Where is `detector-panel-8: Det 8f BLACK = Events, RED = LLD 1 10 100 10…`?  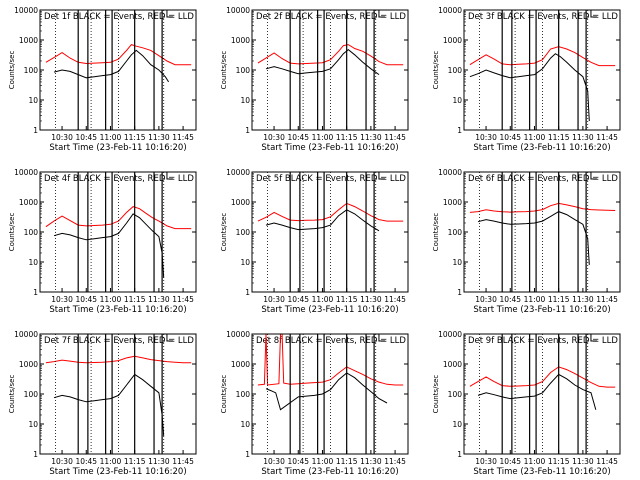 detector-panel-8: Det 8f BLACK = Events, RED = LLD 1 10 100 10… is located at coordinates (314, 403).